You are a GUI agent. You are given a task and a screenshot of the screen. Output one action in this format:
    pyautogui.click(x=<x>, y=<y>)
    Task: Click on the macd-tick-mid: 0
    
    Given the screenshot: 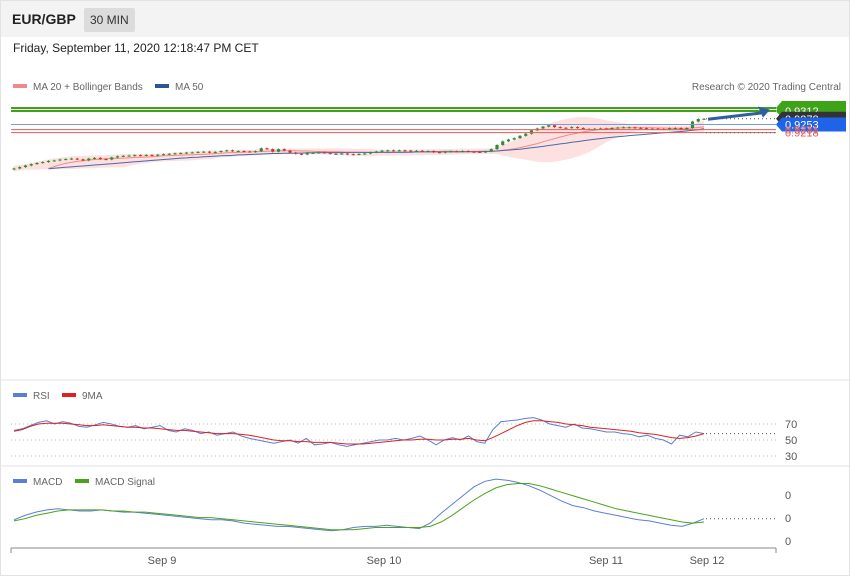 What is the action you would take?
    pyautogui.click(x=788, y=519)
    